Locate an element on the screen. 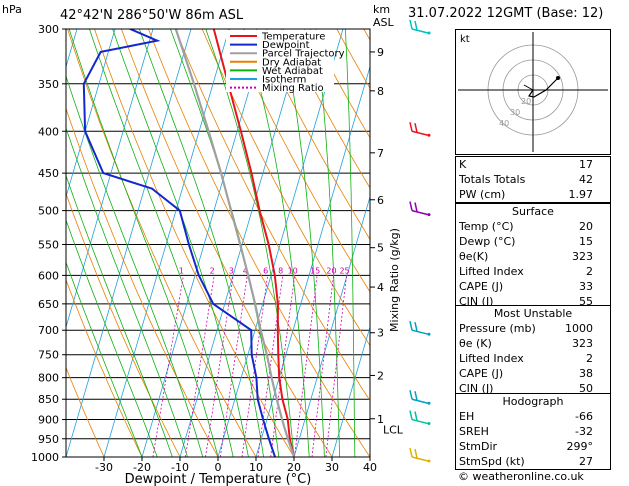 The image size is (629, 486). hodograph-table-key: StmSpd (kt) is located at coordinates (492, 461).